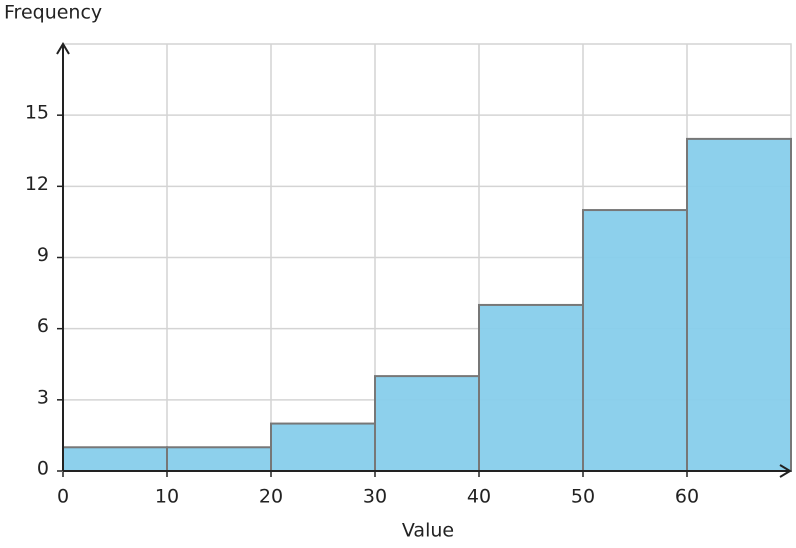 Image resolution: width=796 pixels, height=548 pixels. What do you see at coordinates (43, 255) in the screenshot?
I see `y-tick-label: 9` at bounding box center [43, 255].